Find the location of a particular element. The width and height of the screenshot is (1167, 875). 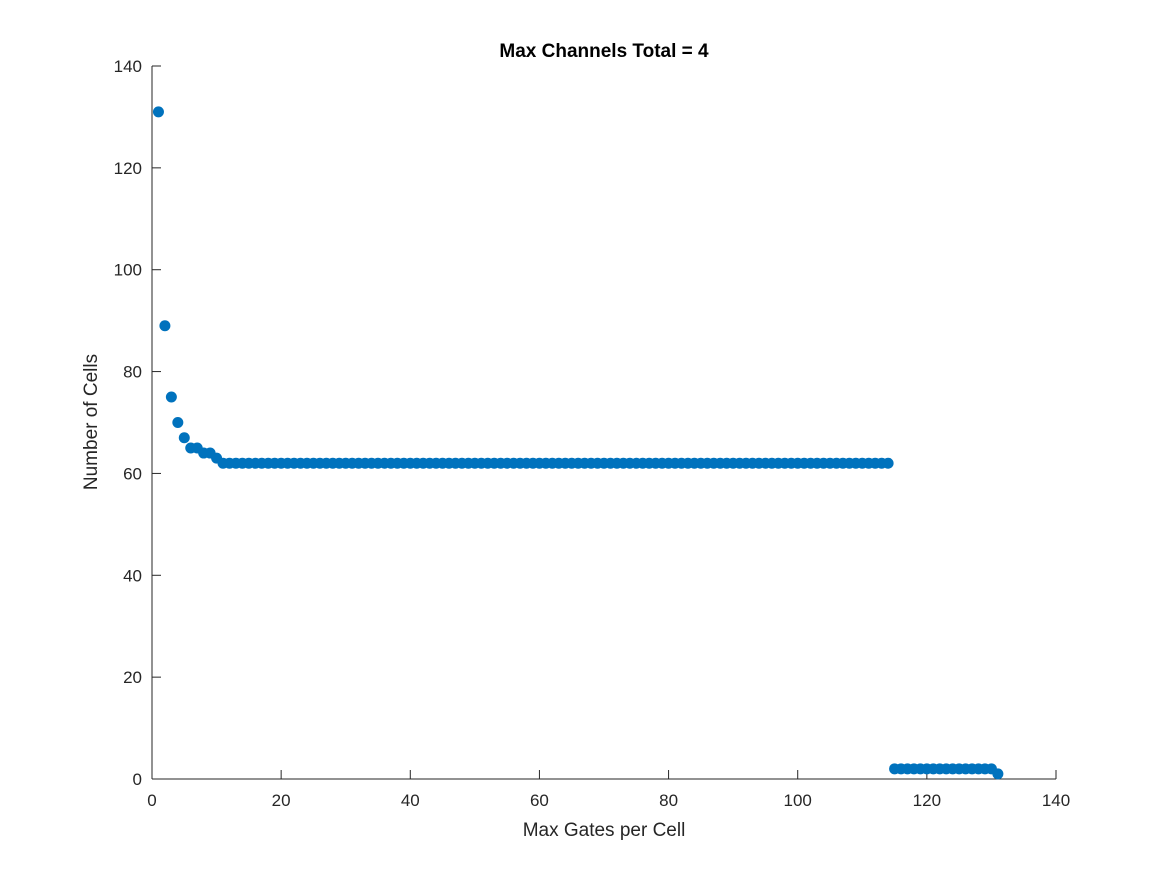

x-tick-label: 0 is located at coordinates (151, 800).